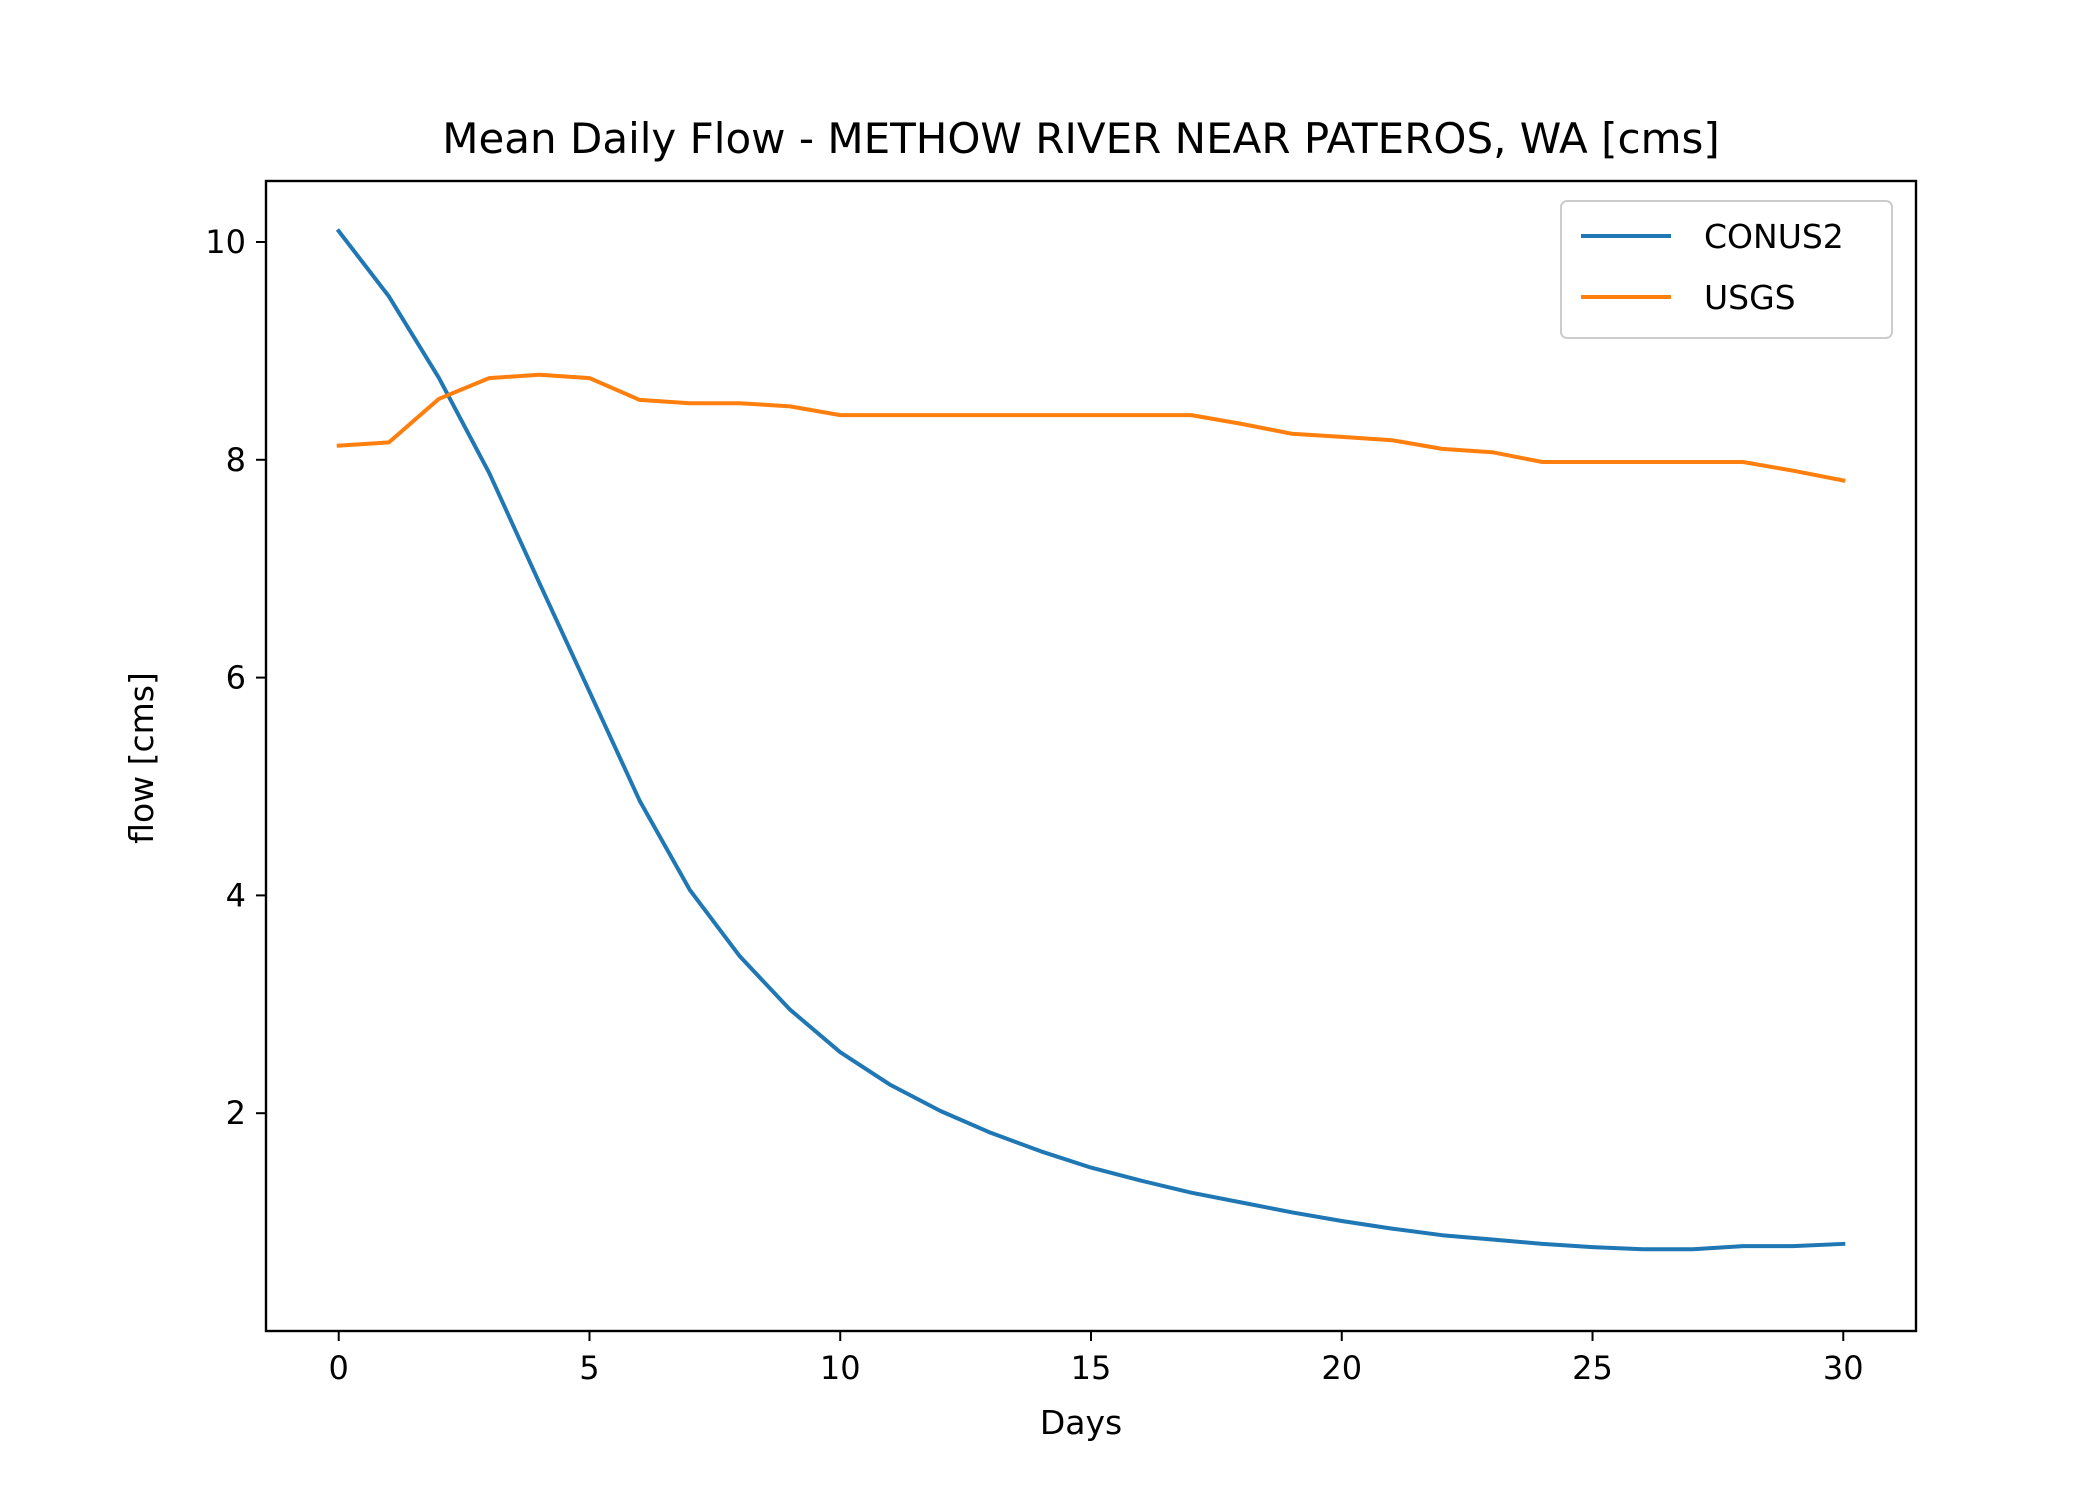  I want to click on x-tick-label-0: 0, so click(339, 1368).